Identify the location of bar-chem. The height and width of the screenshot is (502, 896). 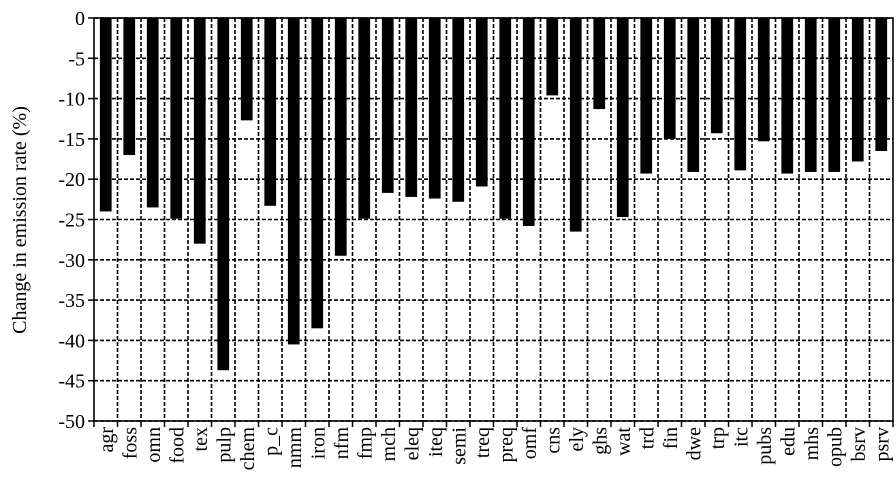
(246, 69).